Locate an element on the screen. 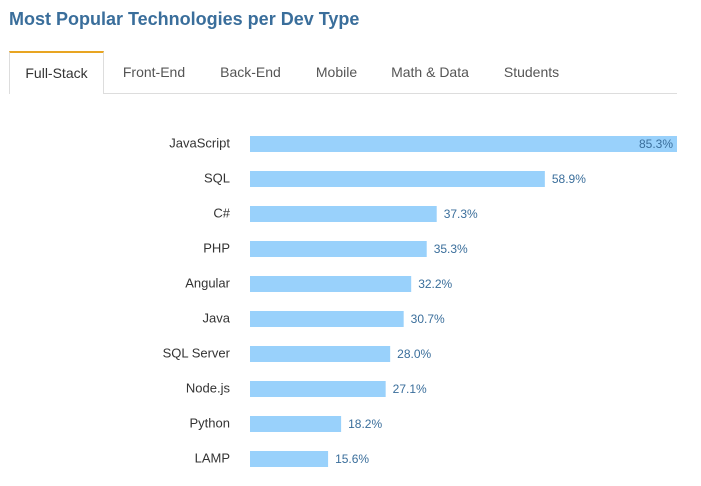 The height and width of the screenshot is (486, 701). tab-math-data: Math & Data is located at coordinates (430, 72).